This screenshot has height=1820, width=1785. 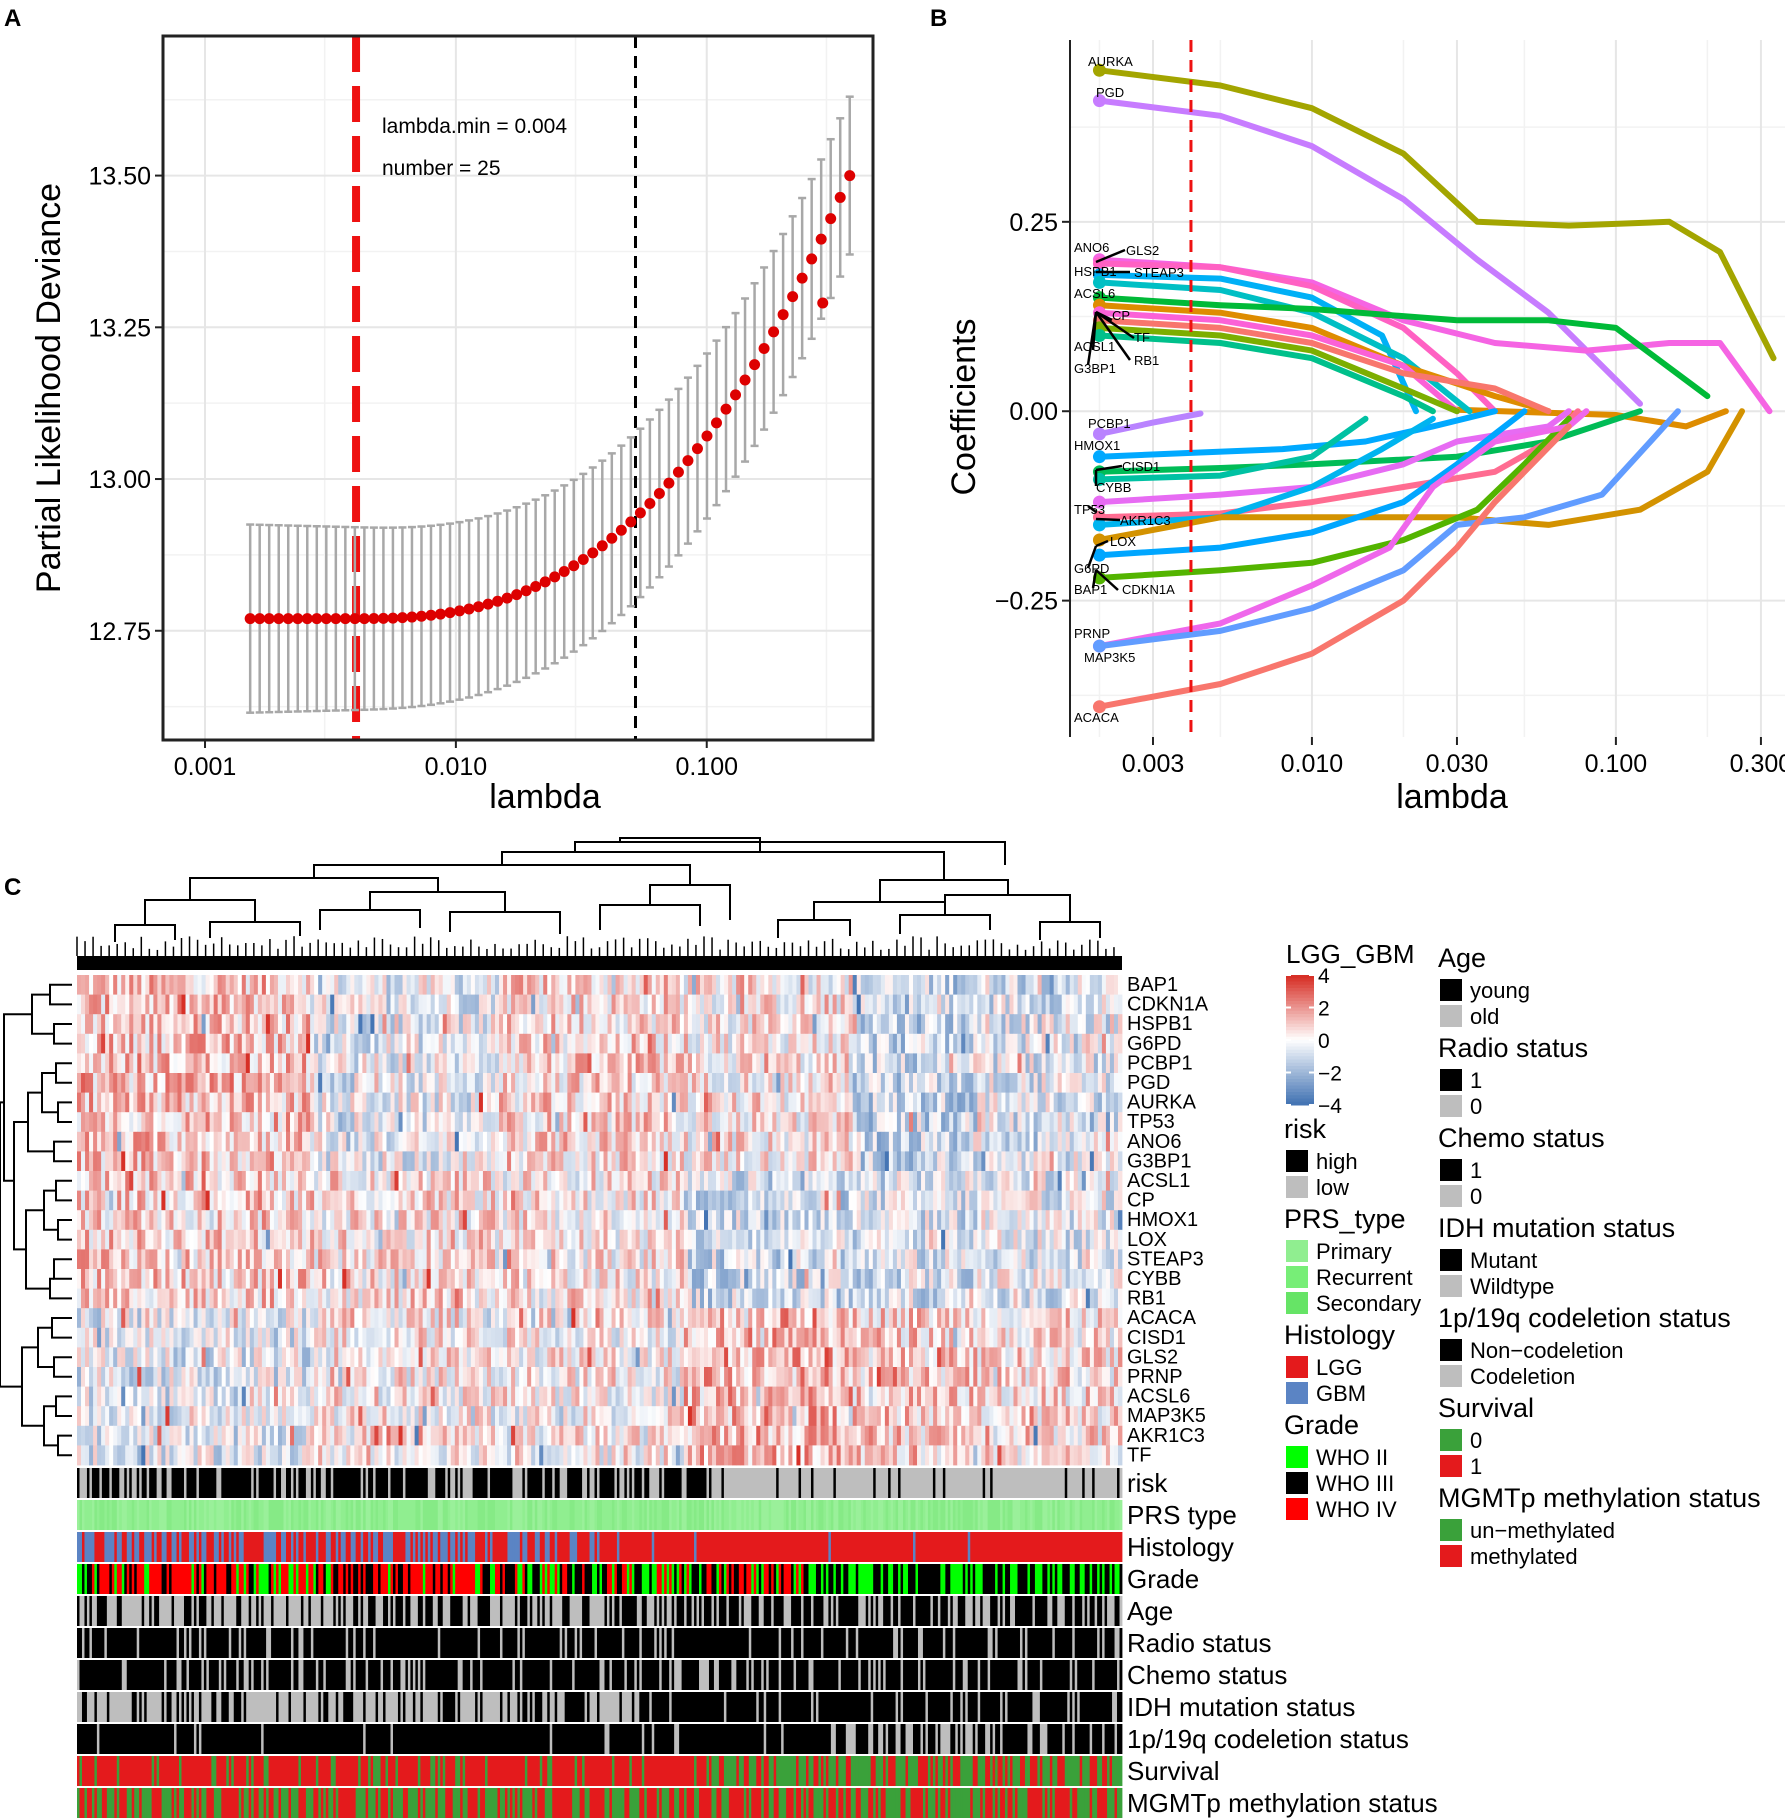 I want to click on path-start-g3bp1, so click(x=1099, y=335).